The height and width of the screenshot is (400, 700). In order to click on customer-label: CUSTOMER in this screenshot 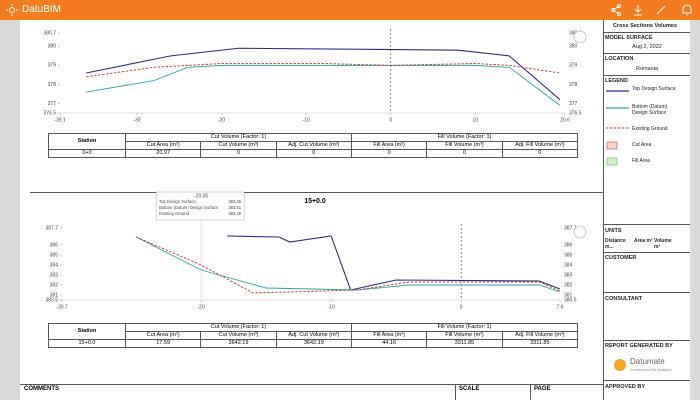, I will do `click(621, 258)`.